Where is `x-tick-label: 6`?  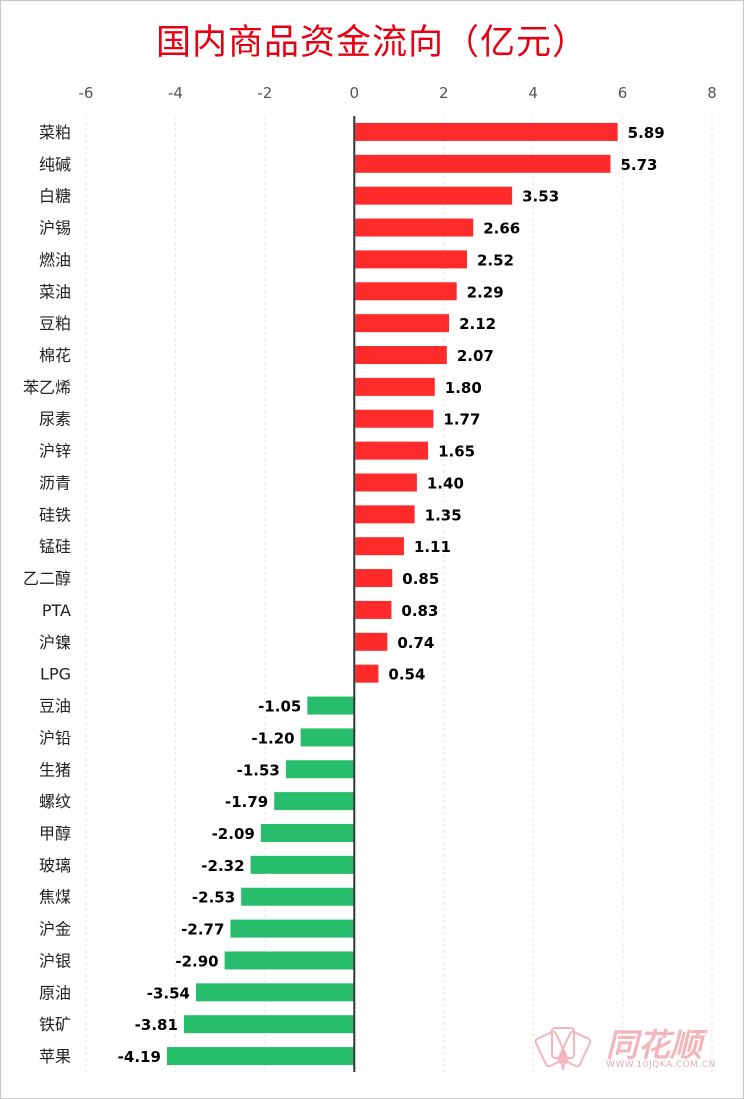
x-tick-label: 6 is located at coordinates (623, 93).